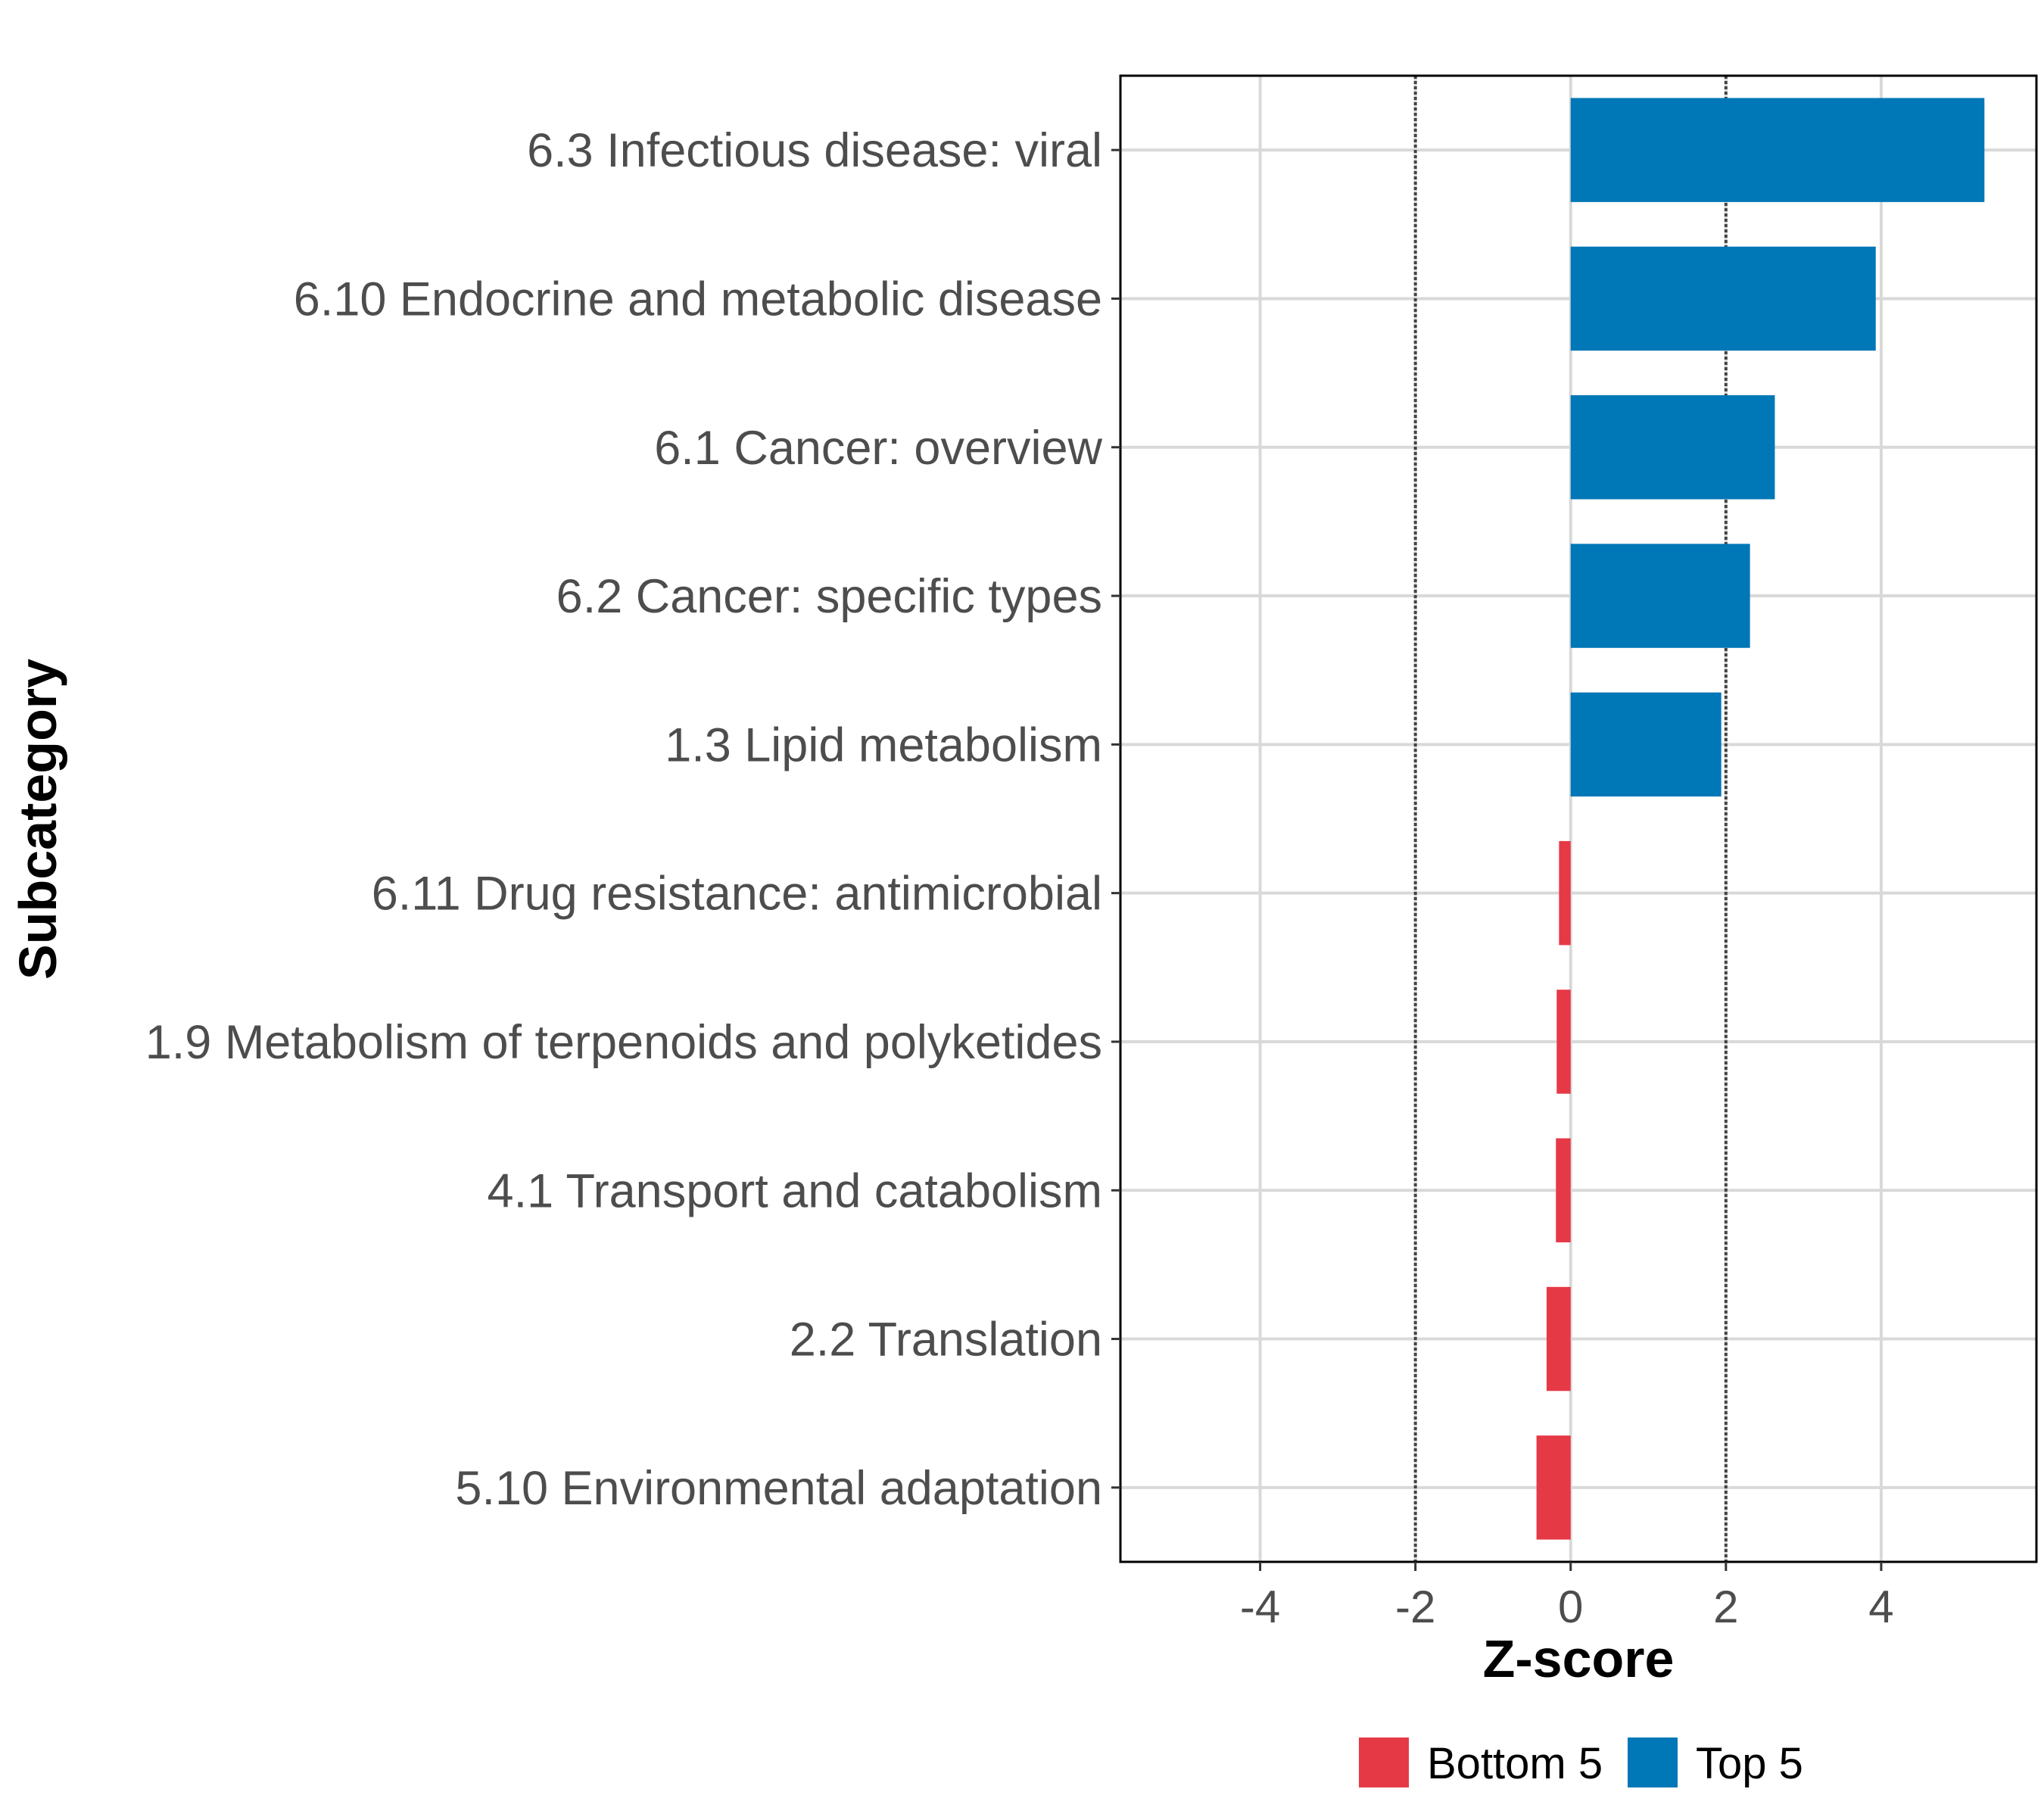 The image size is (2044, 1817). What do you see at coordinates (878, 448) in the screenshot?
I see `y-tick-label-3: 6.1 Cancer: overview` at bounding box center [878, 448].